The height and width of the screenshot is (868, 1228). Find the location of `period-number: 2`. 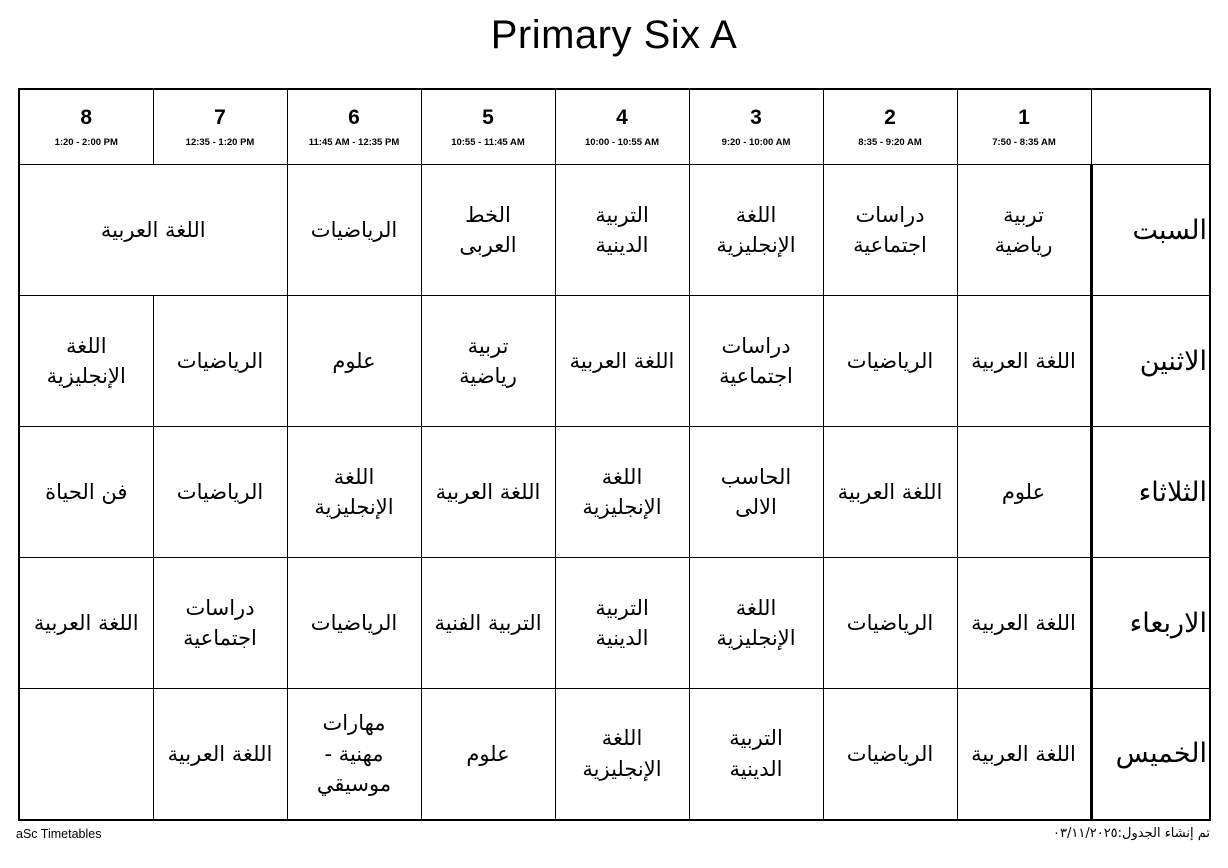

period-number: 2 is located at coordinates (890, 118).